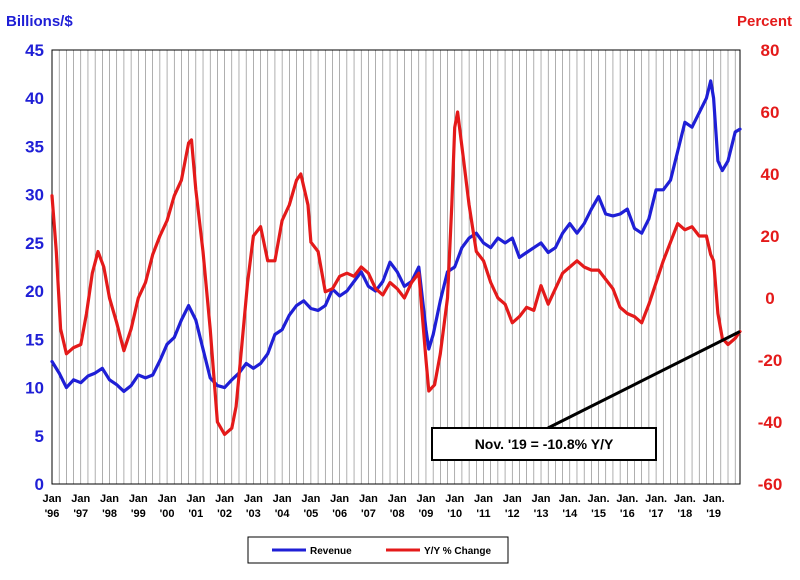 Image resolution: width=800 pixels, height=580 pixels. What do you see at coordinates (397, 514) in the screenshot?
I see `x-tick-label: '08` at bounding box center [397, 514].